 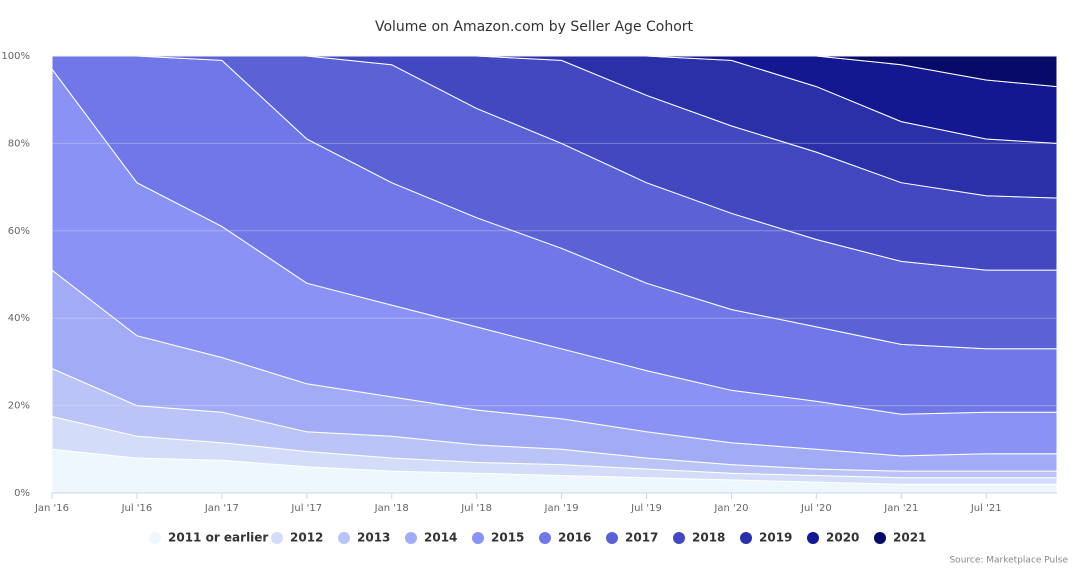 I want to click on x-tick-label: Jan '20, so click(x=730, y=508).